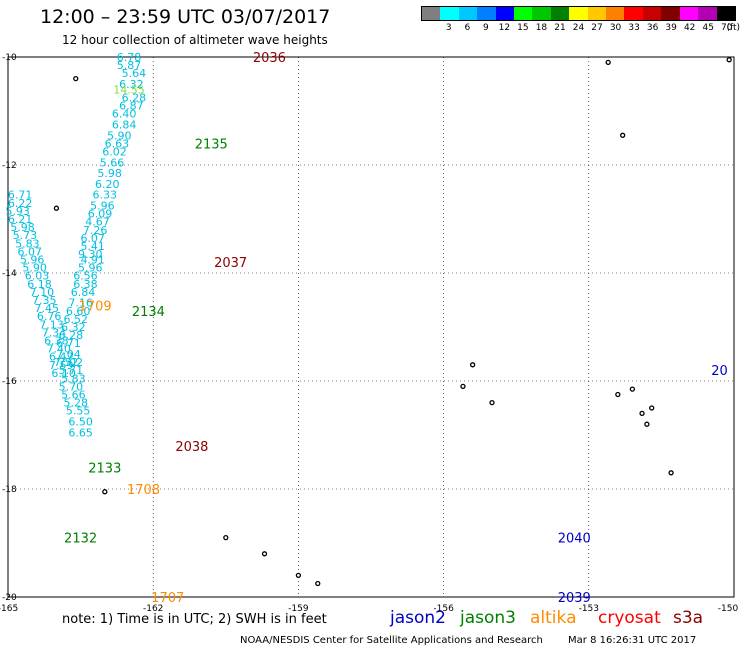 This screenshot has height=650, width=740. Describe the element at coordinates (117, 143) in the screenshot. I see `swh-value: 6.63` at that location.